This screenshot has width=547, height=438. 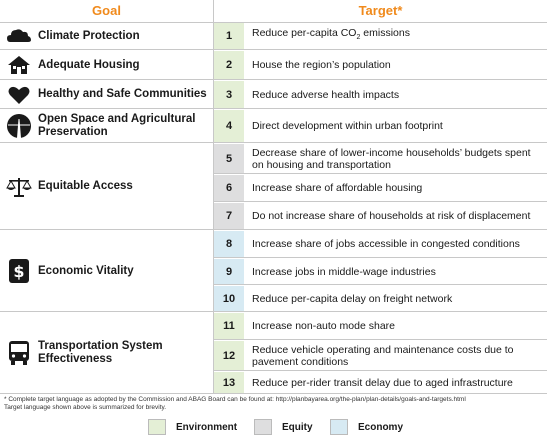 What do you see at coordinates (89, 35) in the screenshot?
I see `goal-label: Climate Protection` at bounding box center [89, 35].